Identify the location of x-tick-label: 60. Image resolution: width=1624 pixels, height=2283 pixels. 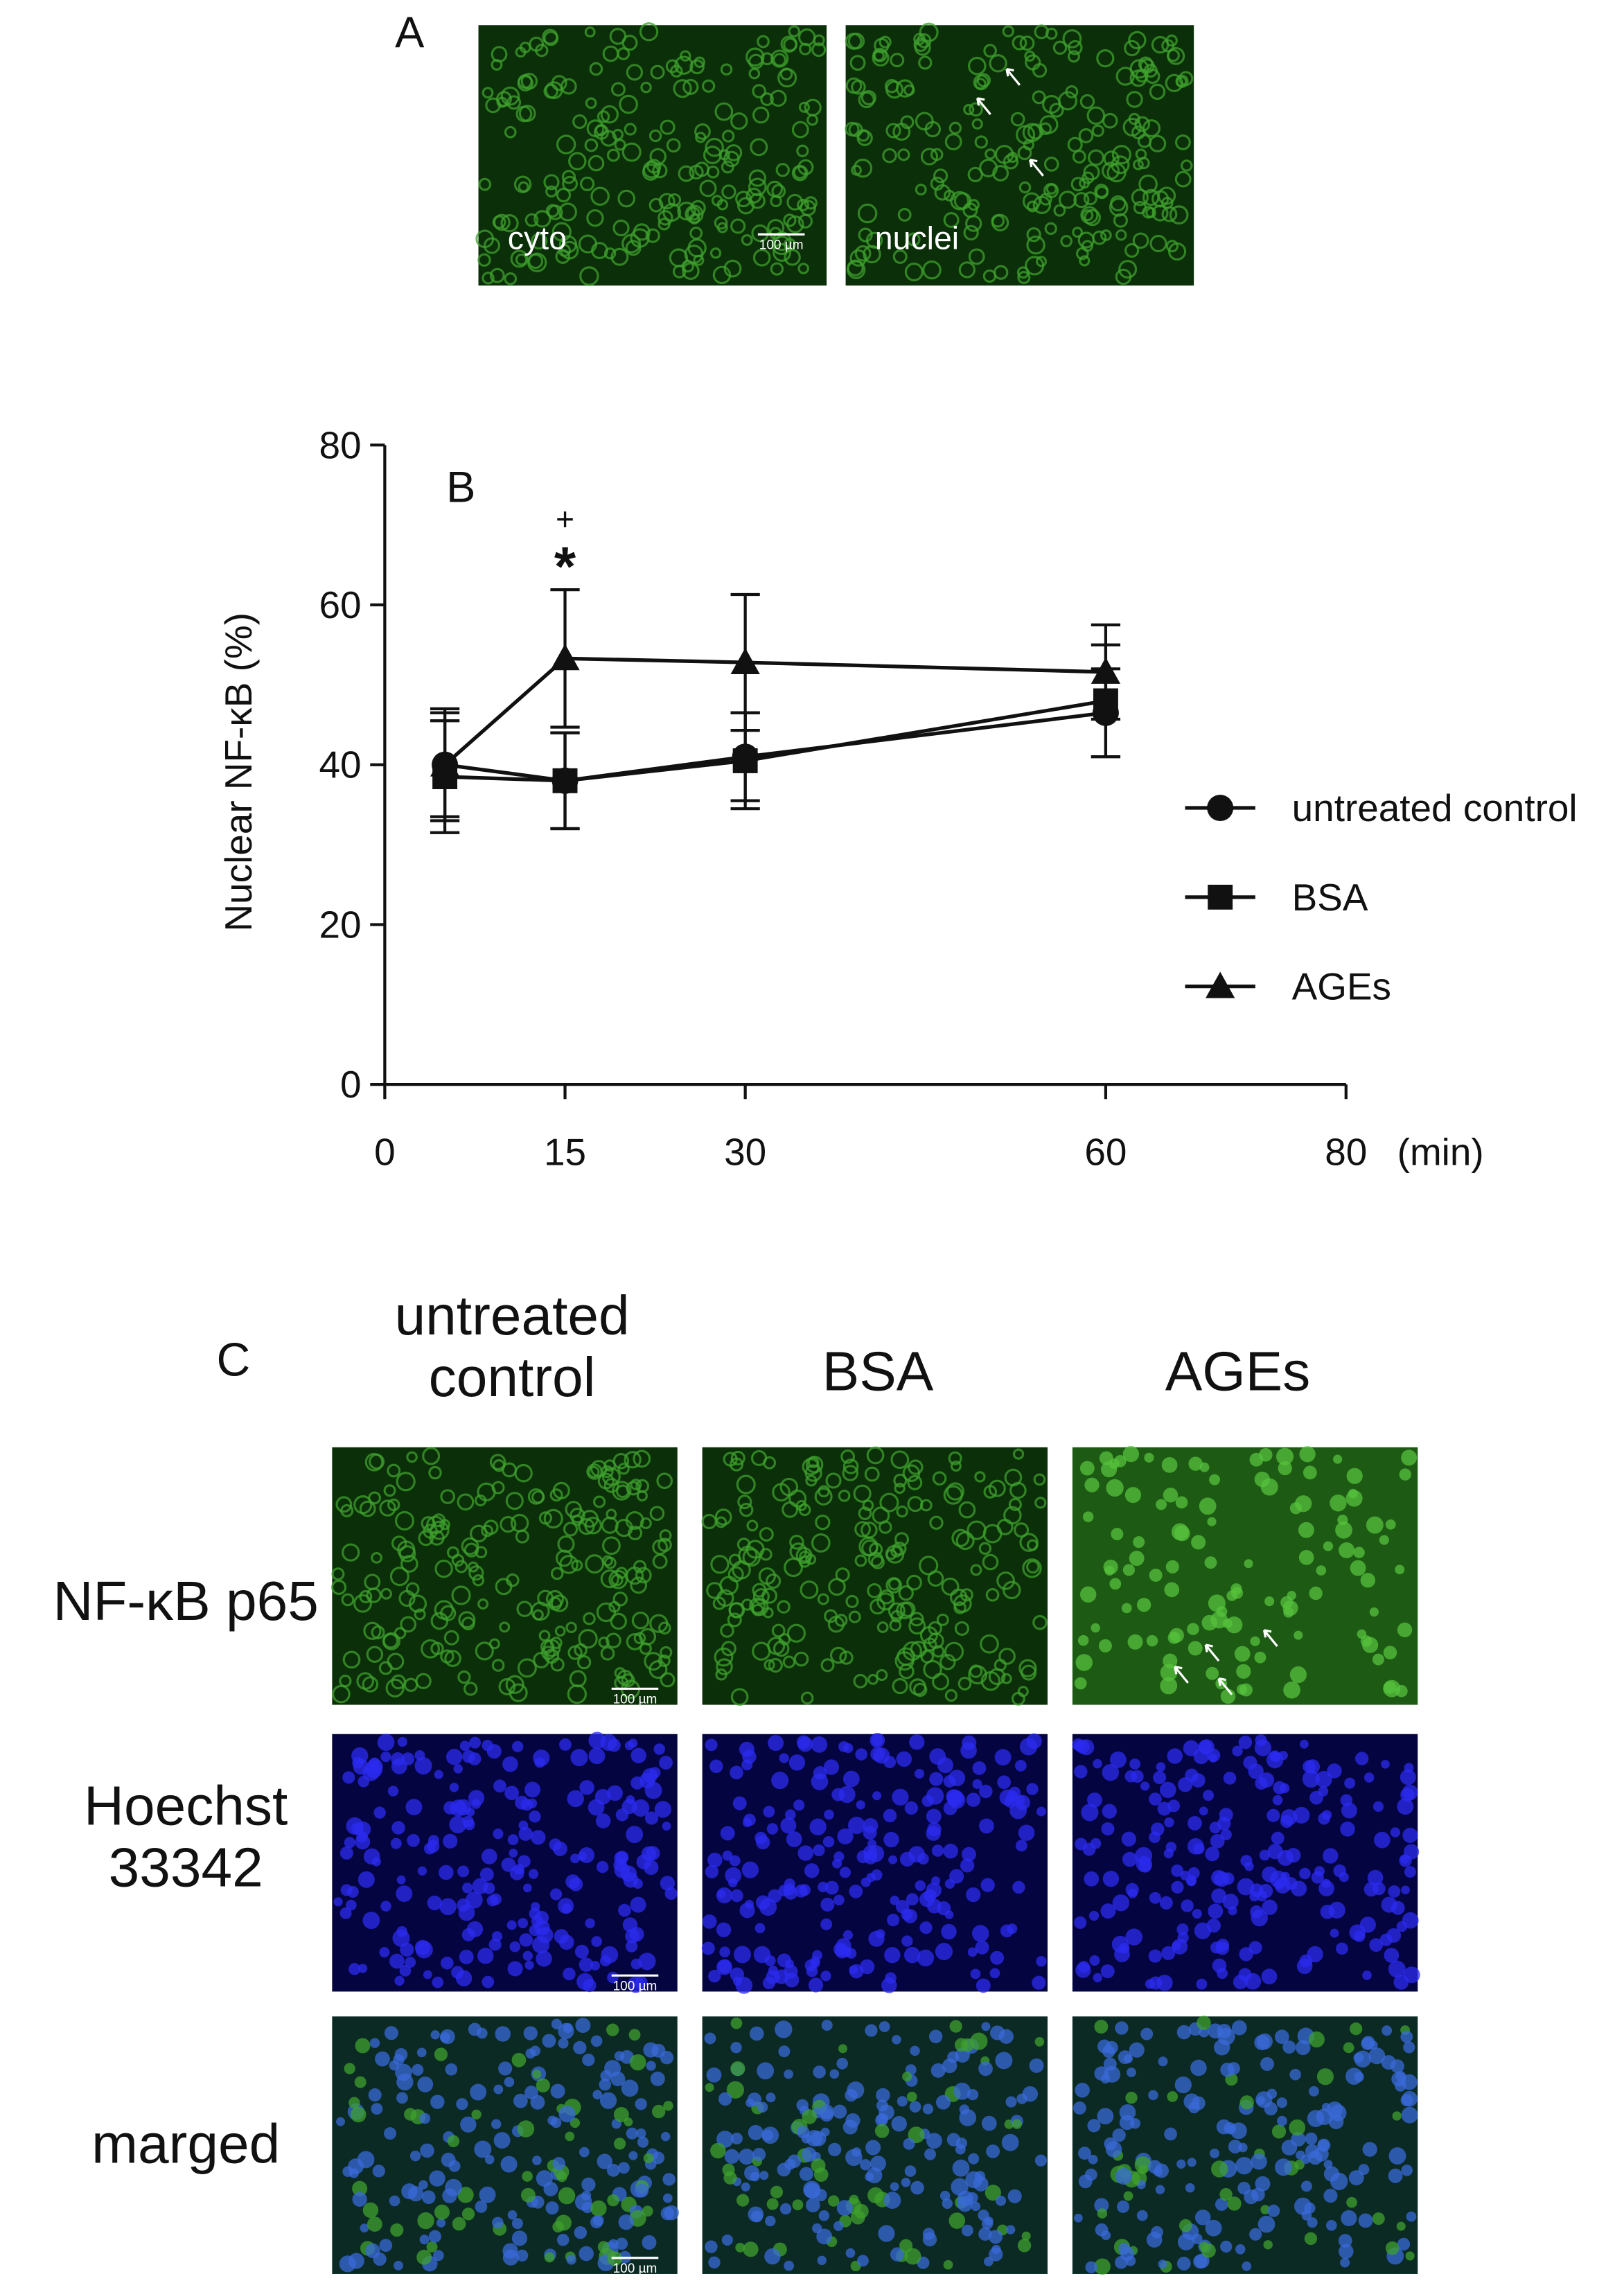
(1105, 1151).